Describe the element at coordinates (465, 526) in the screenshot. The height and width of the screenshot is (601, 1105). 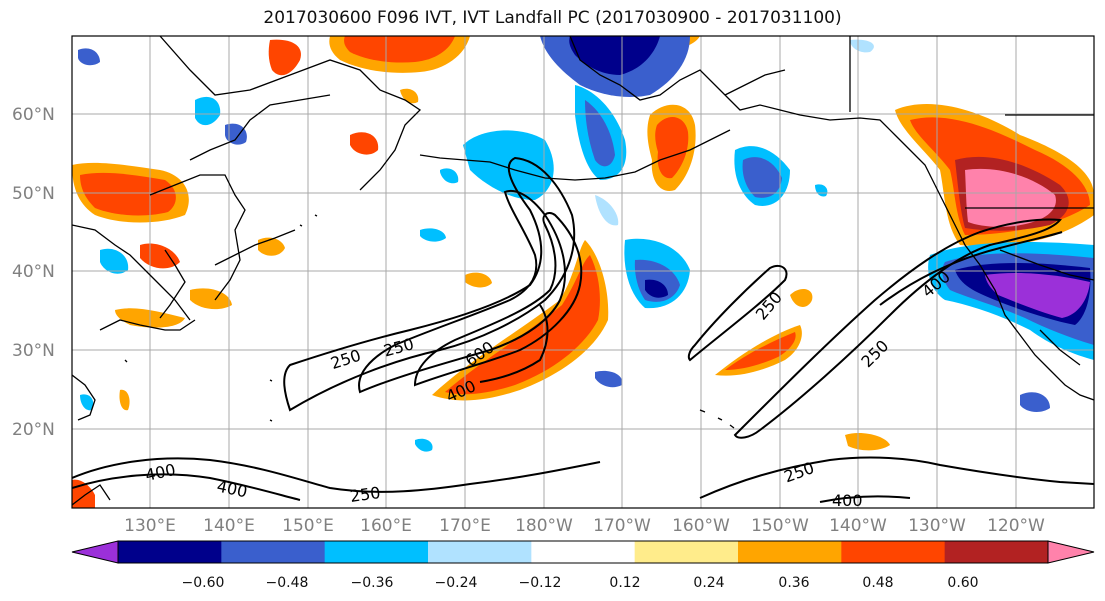
I see `lon-label: 170°E` at that location.